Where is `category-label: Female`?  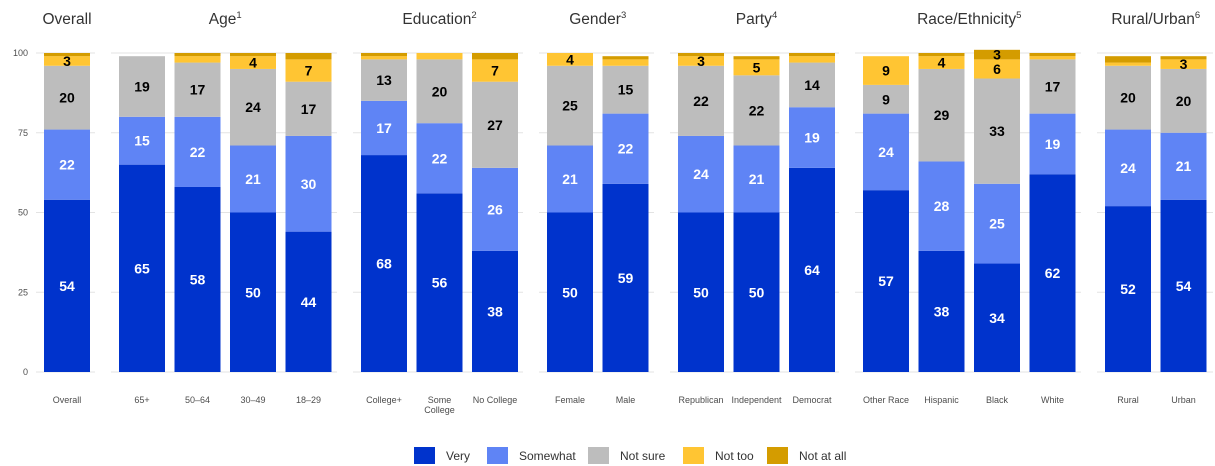 category-label: Female is located at coordinates (570, 400).